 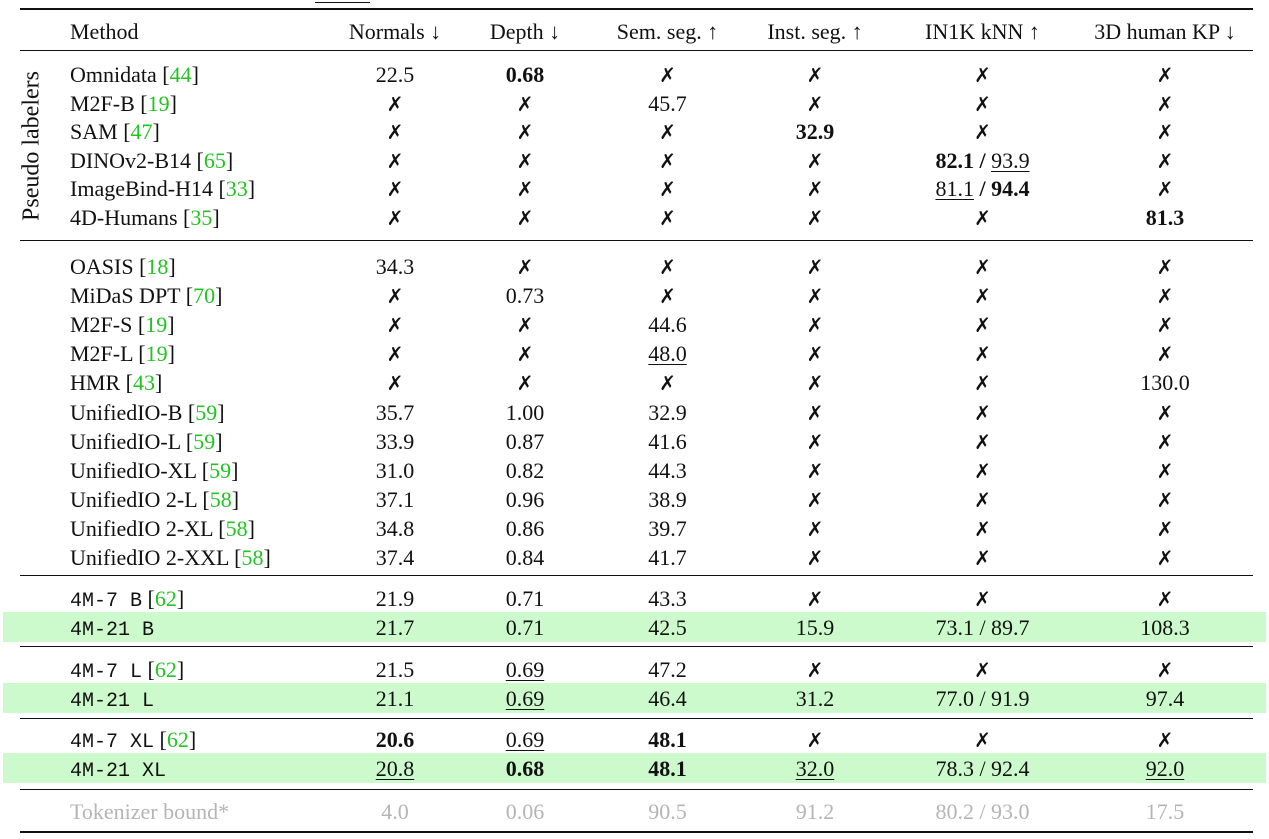 What do you see at coordinates (152, 160) in the screenshot?
I see `method-cell: DINOv2-B14 [65]` at bounding box center [152, 160].